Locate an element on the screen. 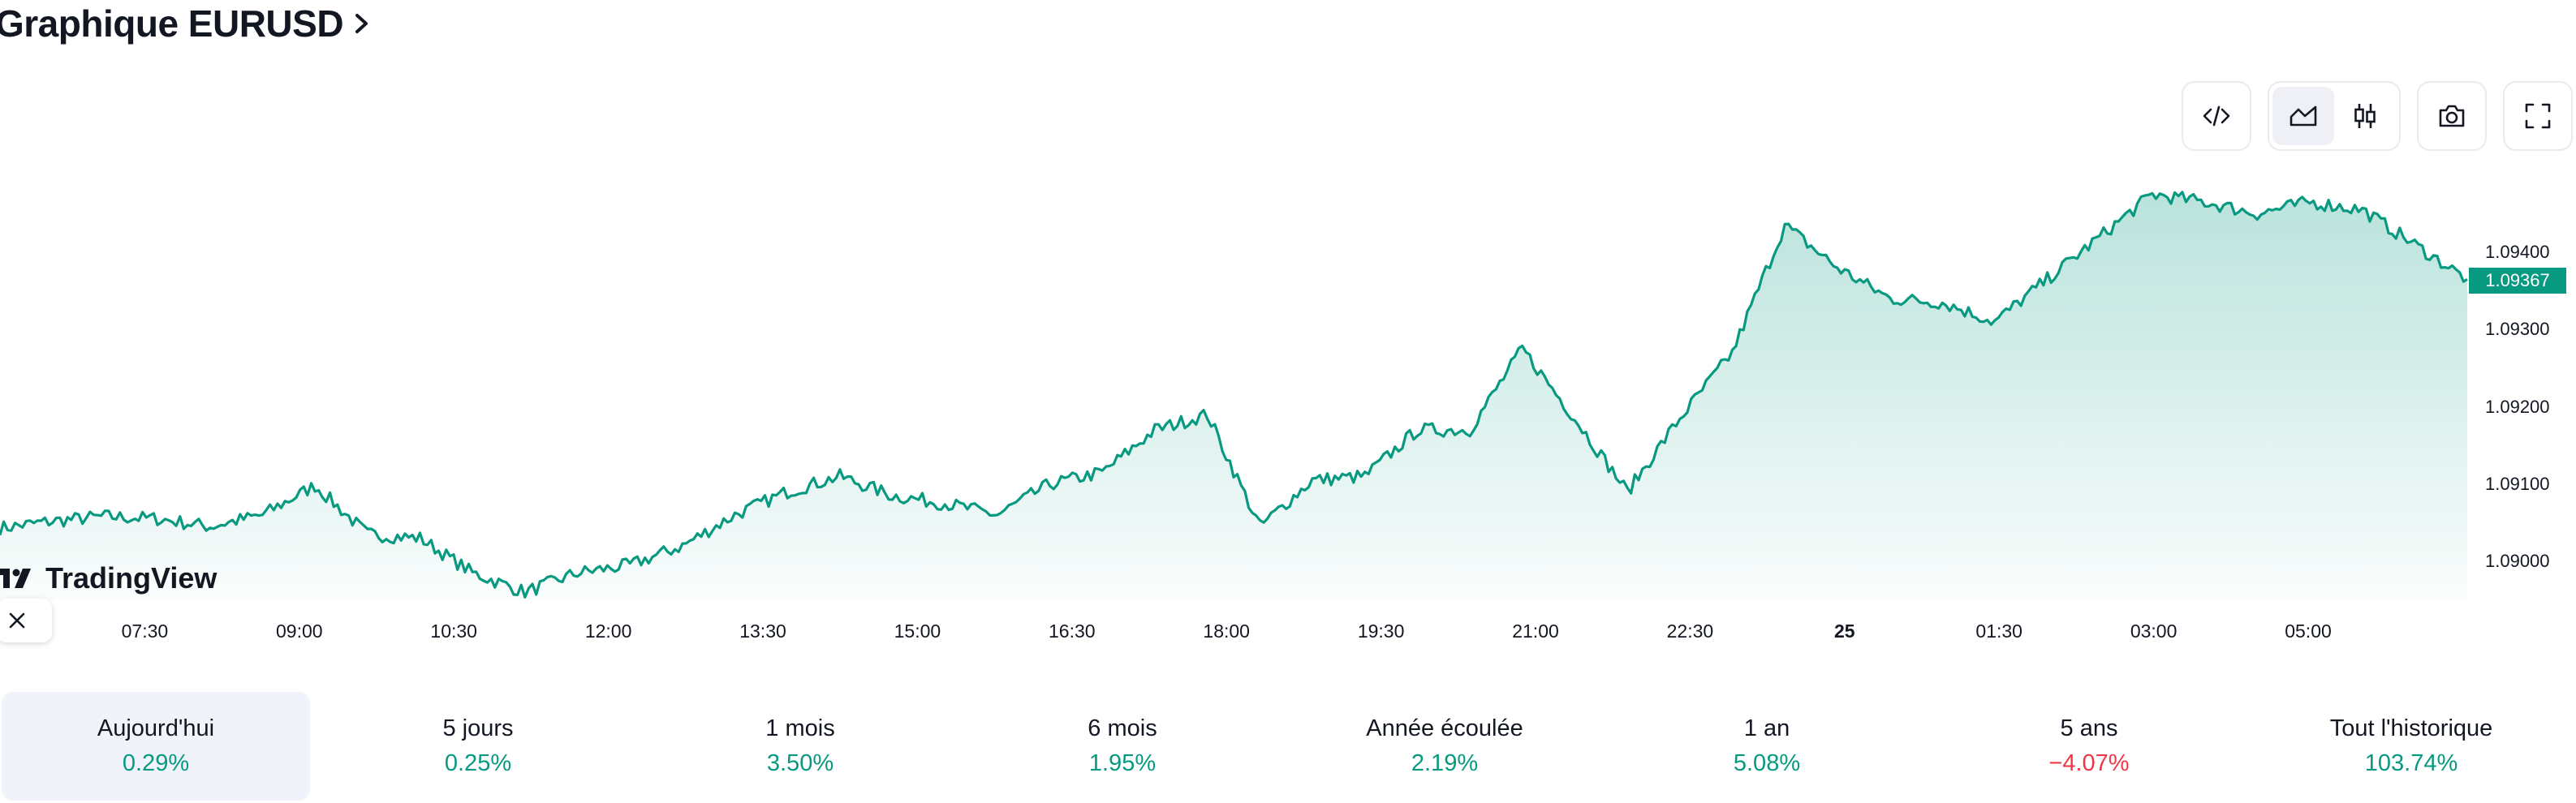 The width and height of the screenshot is (2576, 803). camera-icon is located at coordinates (2452, 116).